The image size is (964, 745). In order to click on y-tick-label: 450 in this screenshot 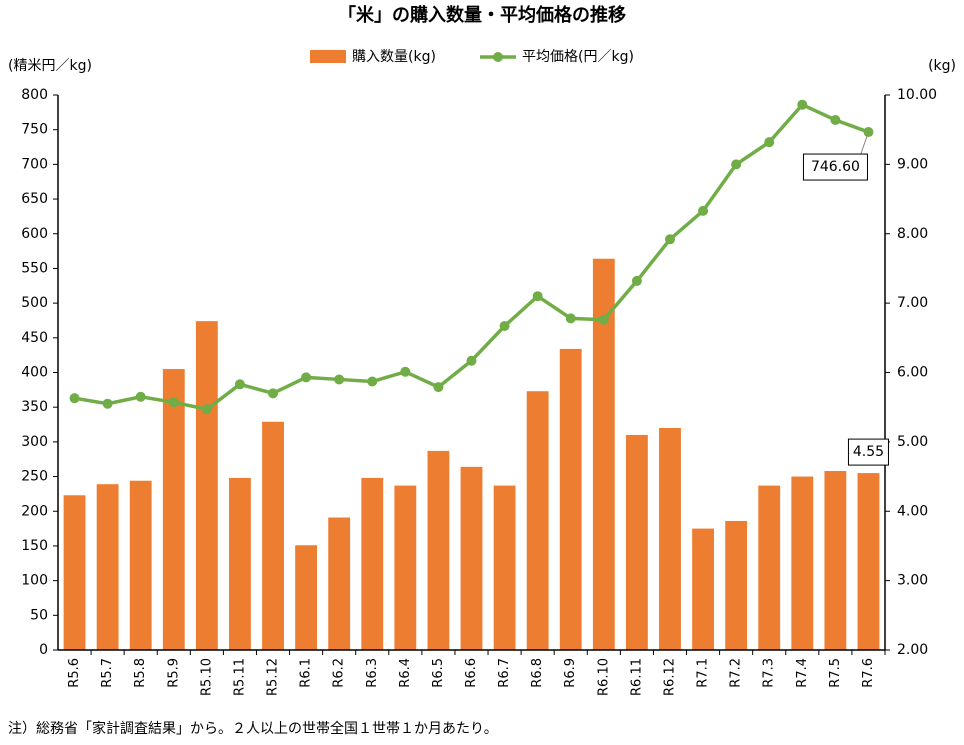, I will do `click(34, 338)`.